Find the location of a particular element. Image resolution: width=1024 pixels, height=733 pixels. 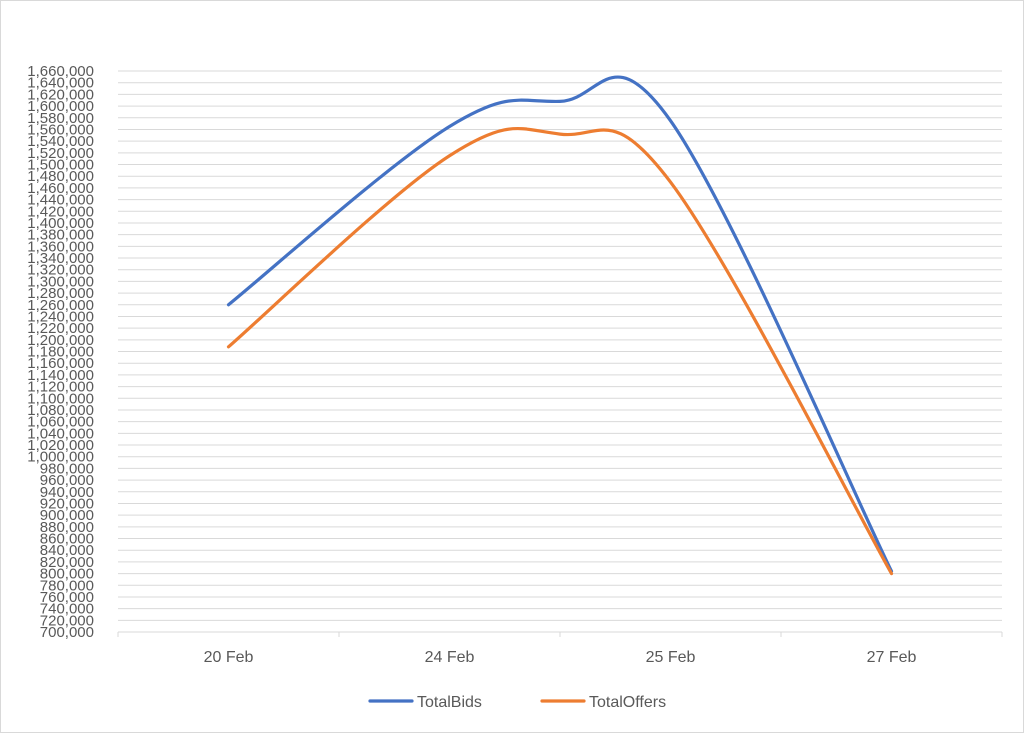

y-tick-label: 980,000 is located at coordinates (67, 468).